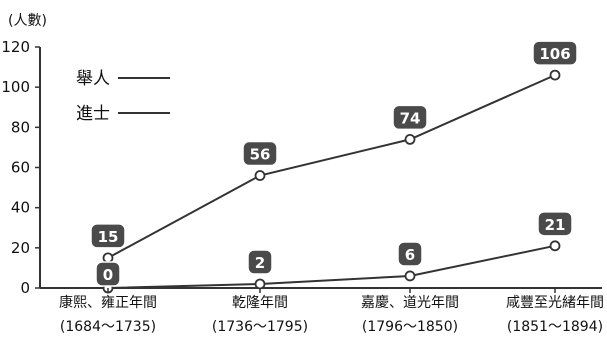  What do you see at coordinates (108, 327) in the screenshot?
I see `x-category-years: (1684〜1735)` at bounding box center [108, 327].